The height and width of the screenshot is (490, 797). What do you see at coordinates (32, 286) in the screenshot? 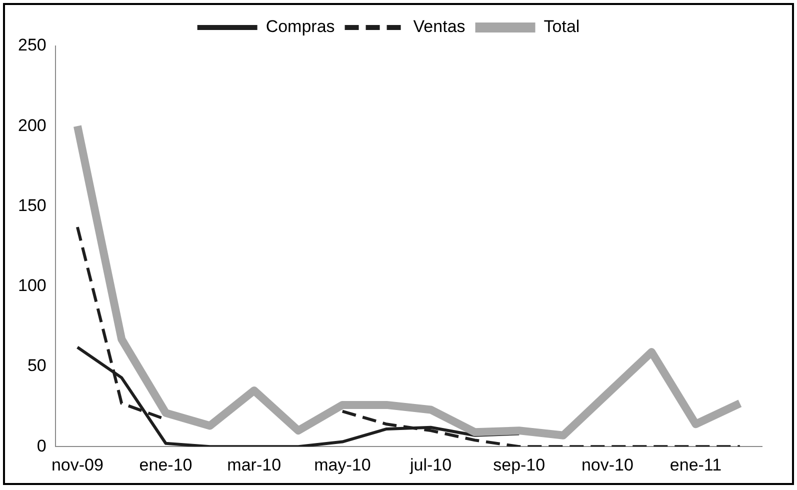
I see `y-tick-label: 100` at bounding box center [32, 286].